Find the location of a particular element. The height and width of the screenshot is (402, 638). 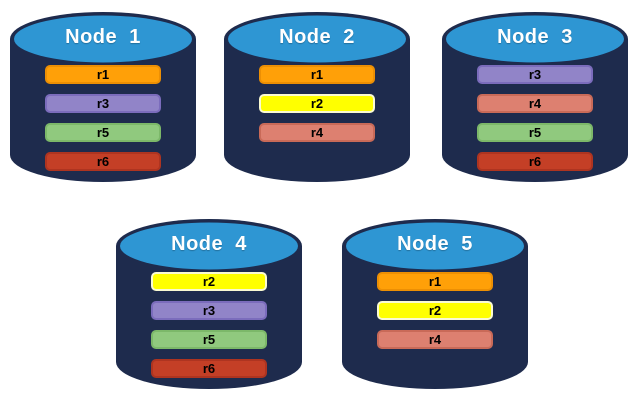

db-node-2: Node 2 r1 r2 r4 is located at coordinates (317, 97).